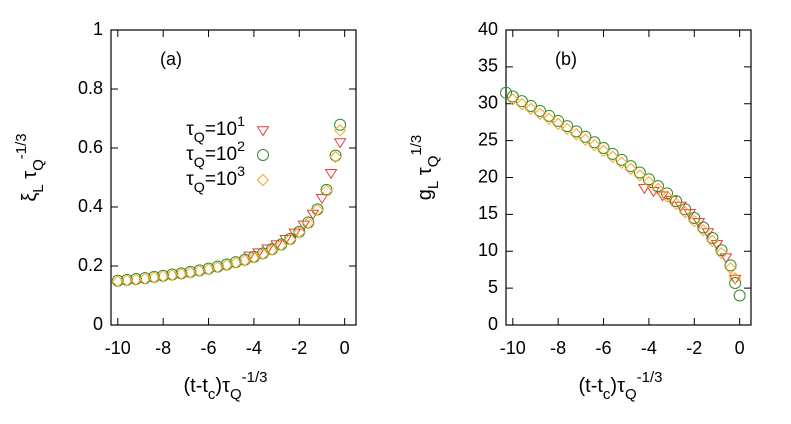 The width and height of the screenshot is (791, 424). I want to click on x-tick-label: 0, so click(345, 348).